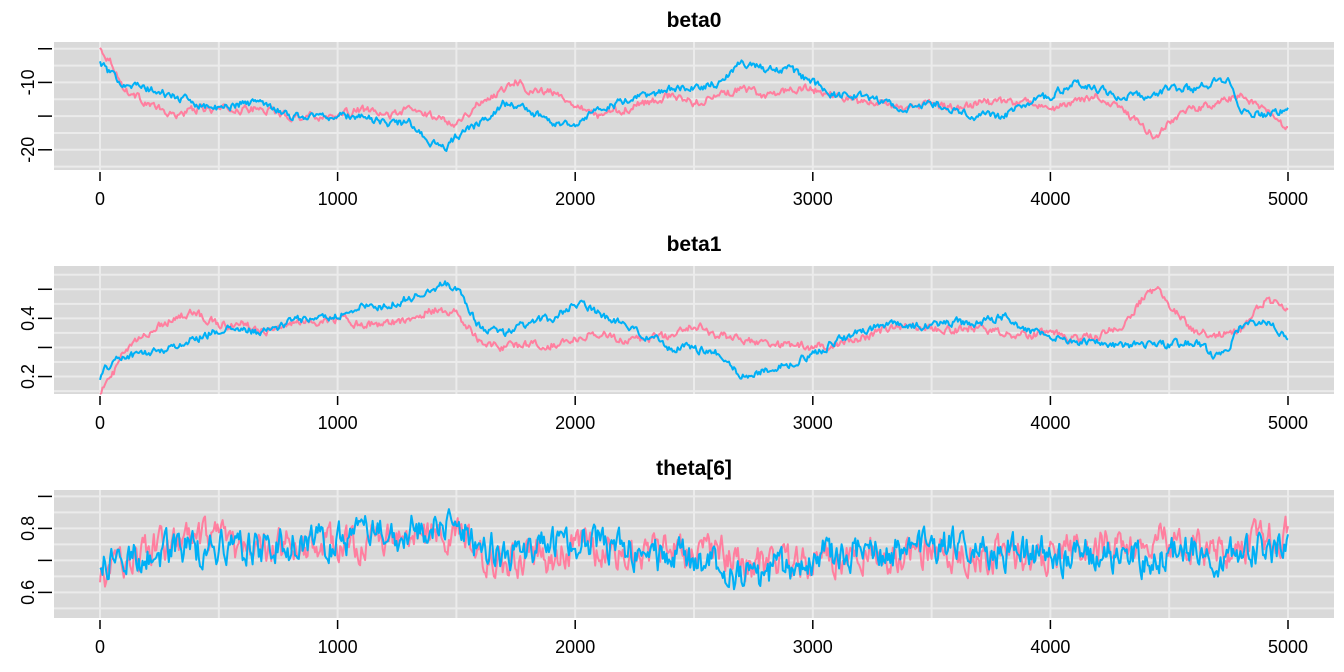 The image size is (1344, 672). I want to click on y-axis: -20 -10, so click(35, 105).